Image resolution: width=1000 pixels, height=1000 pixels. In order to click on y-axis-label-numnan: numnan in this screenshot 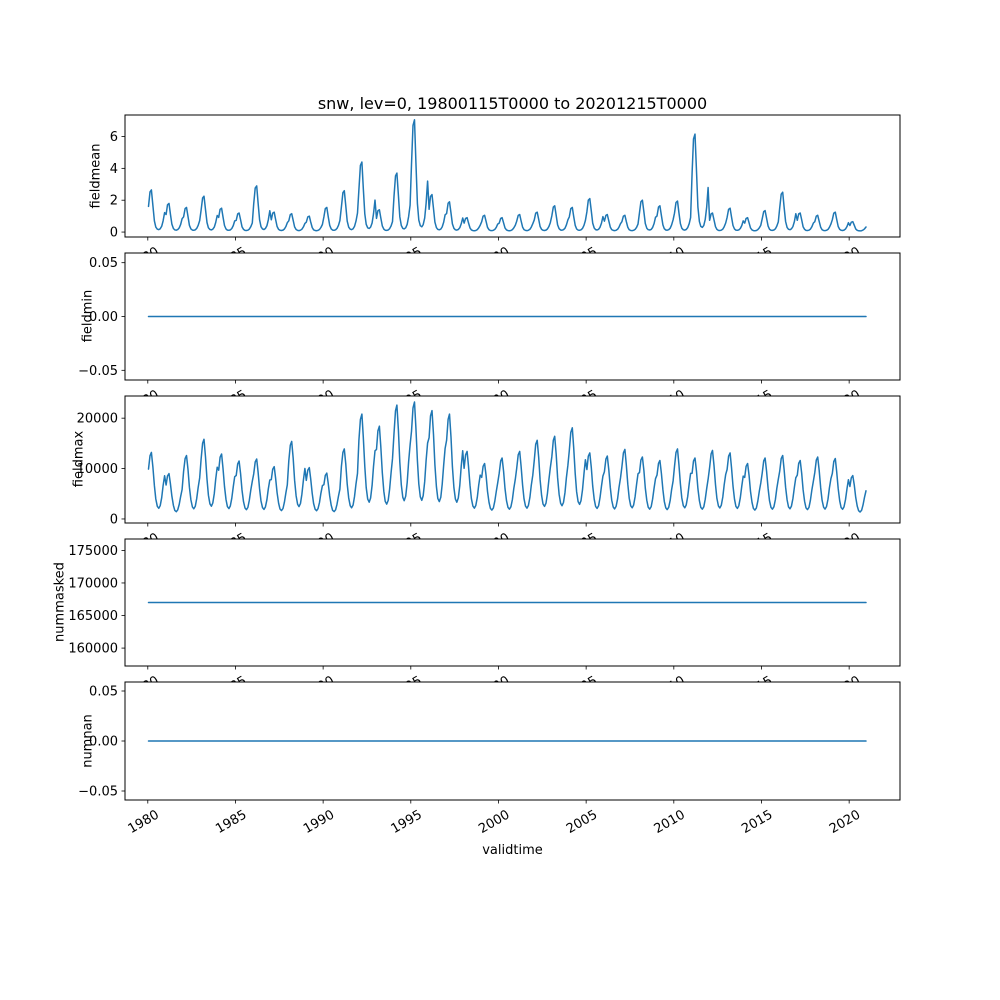, I will do `click(88, 741)`.